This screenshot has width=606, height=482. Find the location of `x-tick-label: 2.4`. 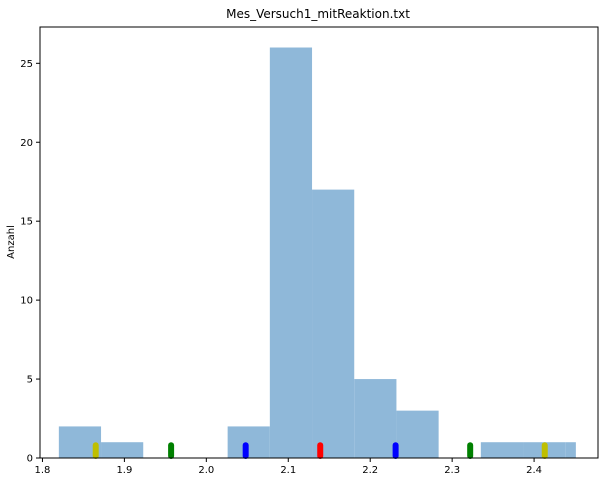

x-tick-label: 2.4 is located at coordinates (534, 470).